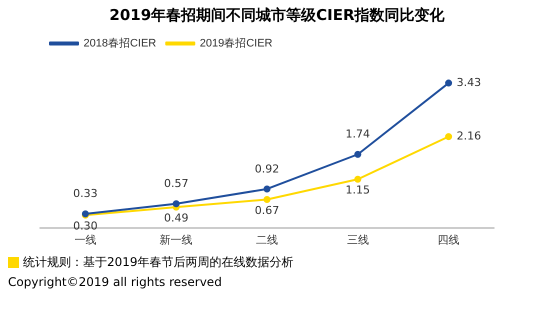 The height and width of the screenshot is (323, 554). What do you see at coordinates (469, 82) in the screenshot?
I see `data-label: 3.43` at bounding box center [469, 82].